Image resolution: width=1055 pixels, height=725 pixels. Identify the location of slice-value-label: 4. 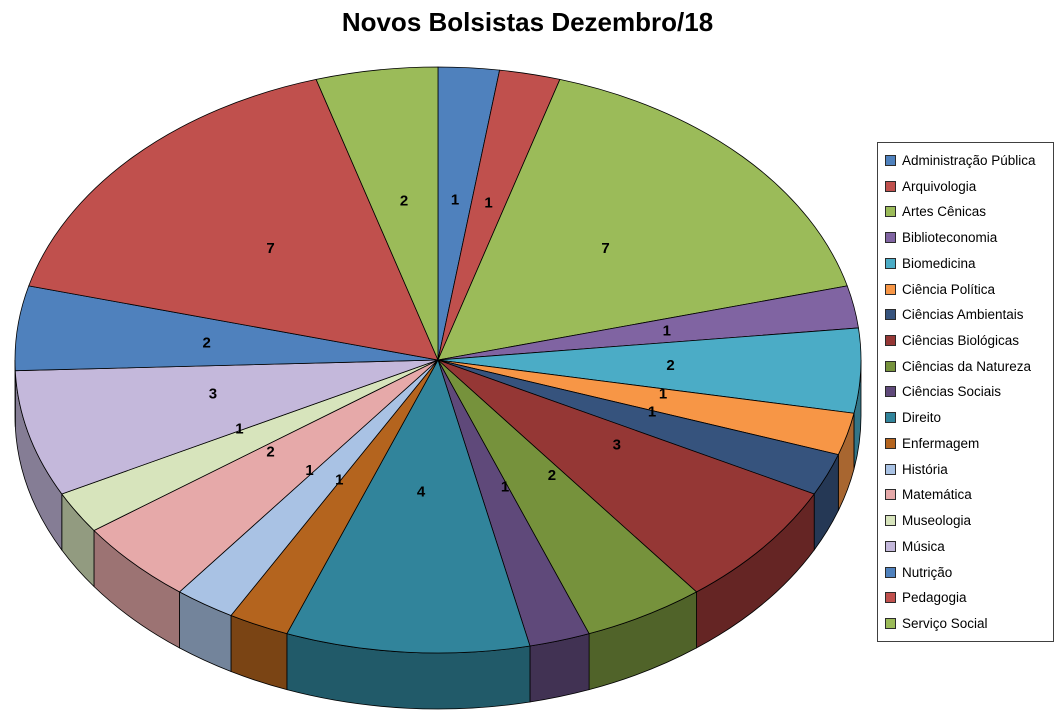
(421, 492).